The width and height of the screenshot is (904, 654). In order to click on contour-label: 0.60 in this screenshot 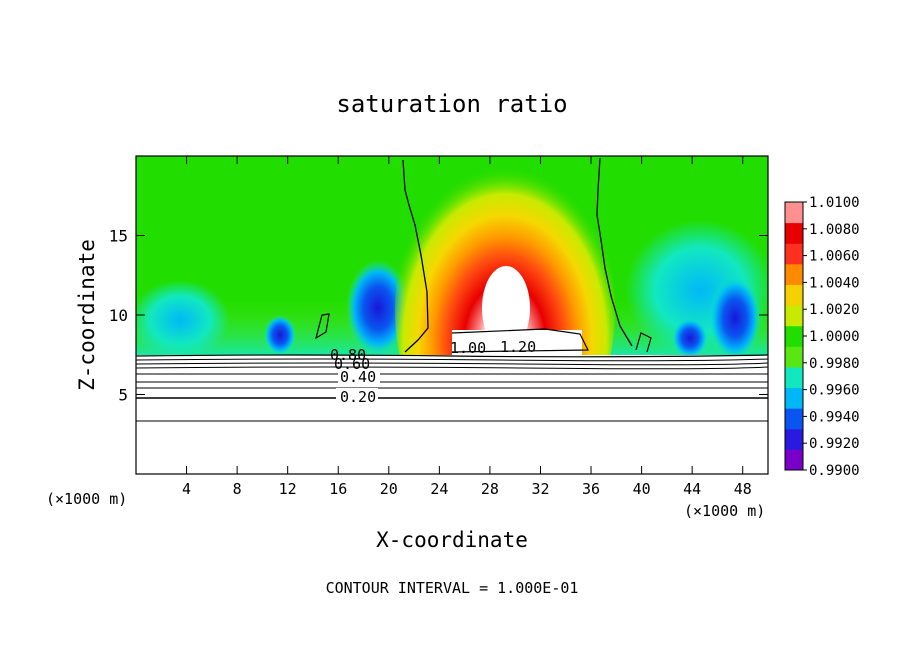, I will do `click(352, 364)`.